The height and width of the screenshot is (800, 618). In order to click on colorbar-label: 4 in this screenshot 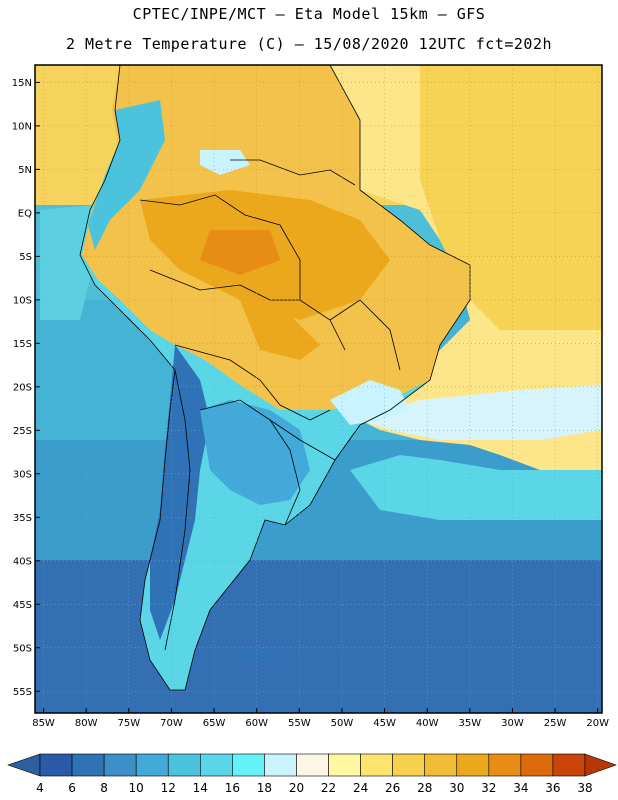, I will do `click(40, 788)`.